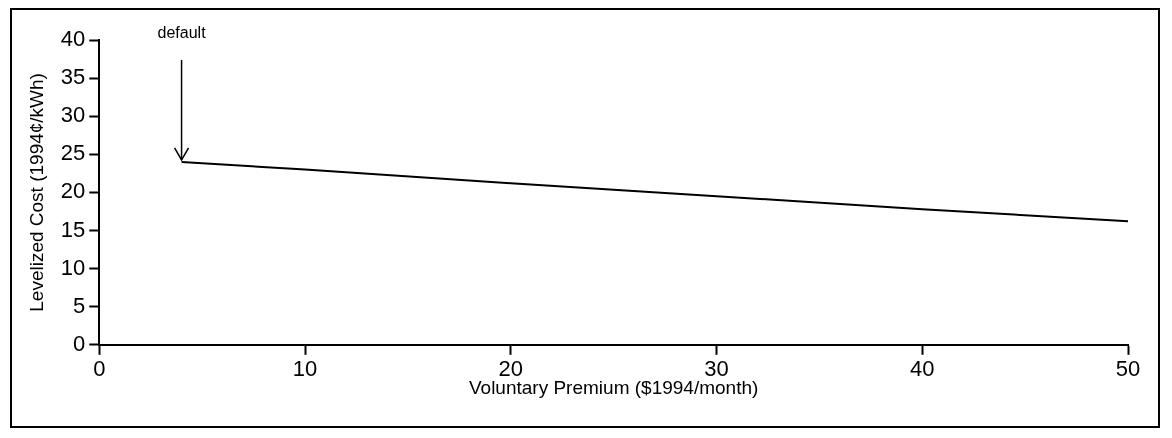 Image resolution: width=1172 pixels, height=438 pixels. Describe the element at coordinates (305, 369) in the screenshot. I see `x-tick-label: 10` at that location.